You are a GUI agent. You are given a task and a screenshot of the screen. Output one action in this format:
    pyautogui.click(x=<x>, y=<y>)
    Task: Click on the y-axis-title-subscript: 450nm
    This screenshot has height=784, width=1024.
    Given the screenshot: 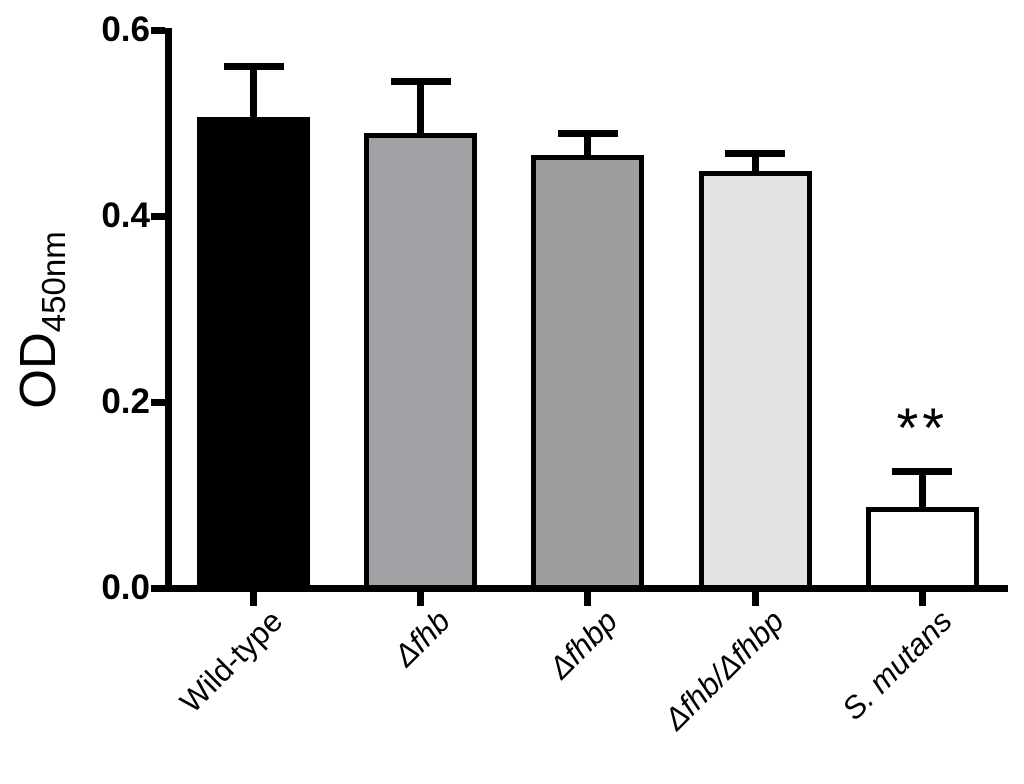 What is the action you would take?
    pyautogui.click(x=53, y=282)
    